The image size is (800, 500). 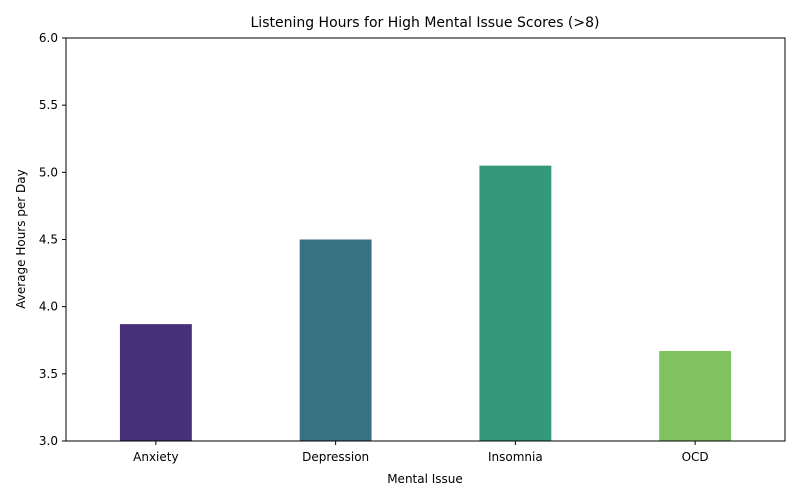 What do you see at coordinates (48, 105) in the screenshot?
I see `y-tick-label: 5.5` at bounding box center [48, 105].